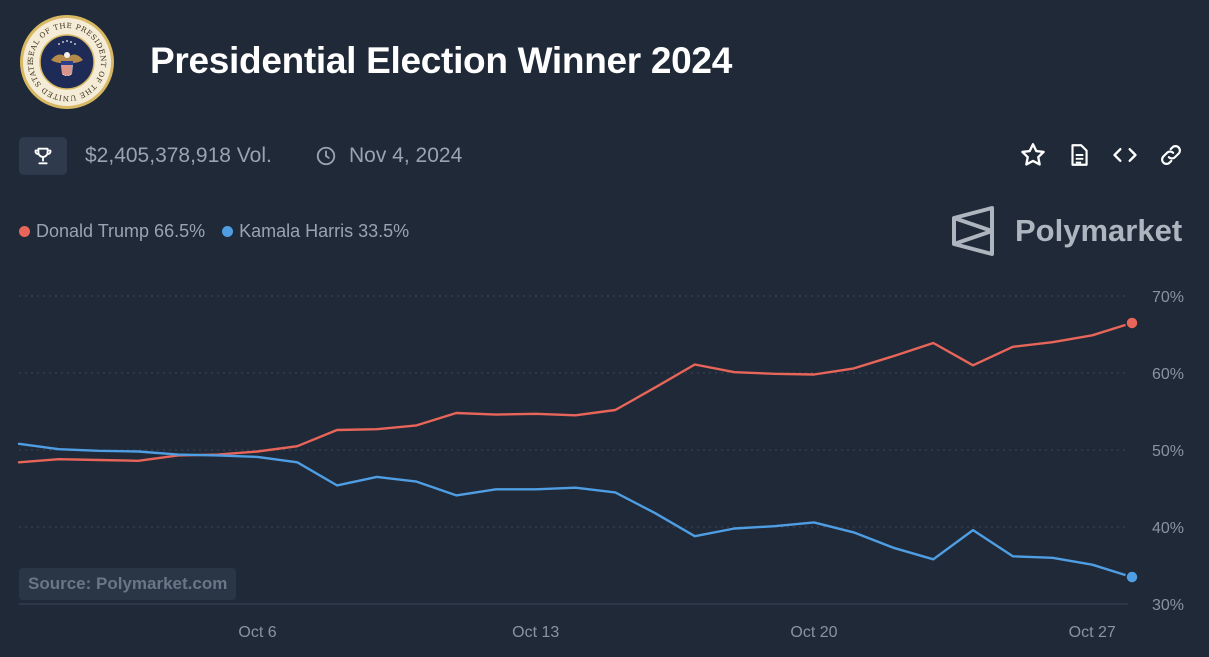  What do you see at coordinates (326, 156) in the screenshot?
I see `clock-icon` at bounding box center [326, 156].